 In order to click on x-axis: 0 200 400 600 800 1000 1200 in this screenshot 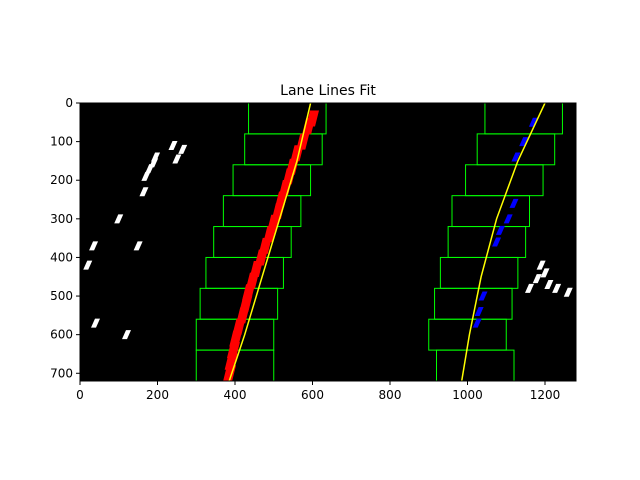, I will do `click(318, 391)`.